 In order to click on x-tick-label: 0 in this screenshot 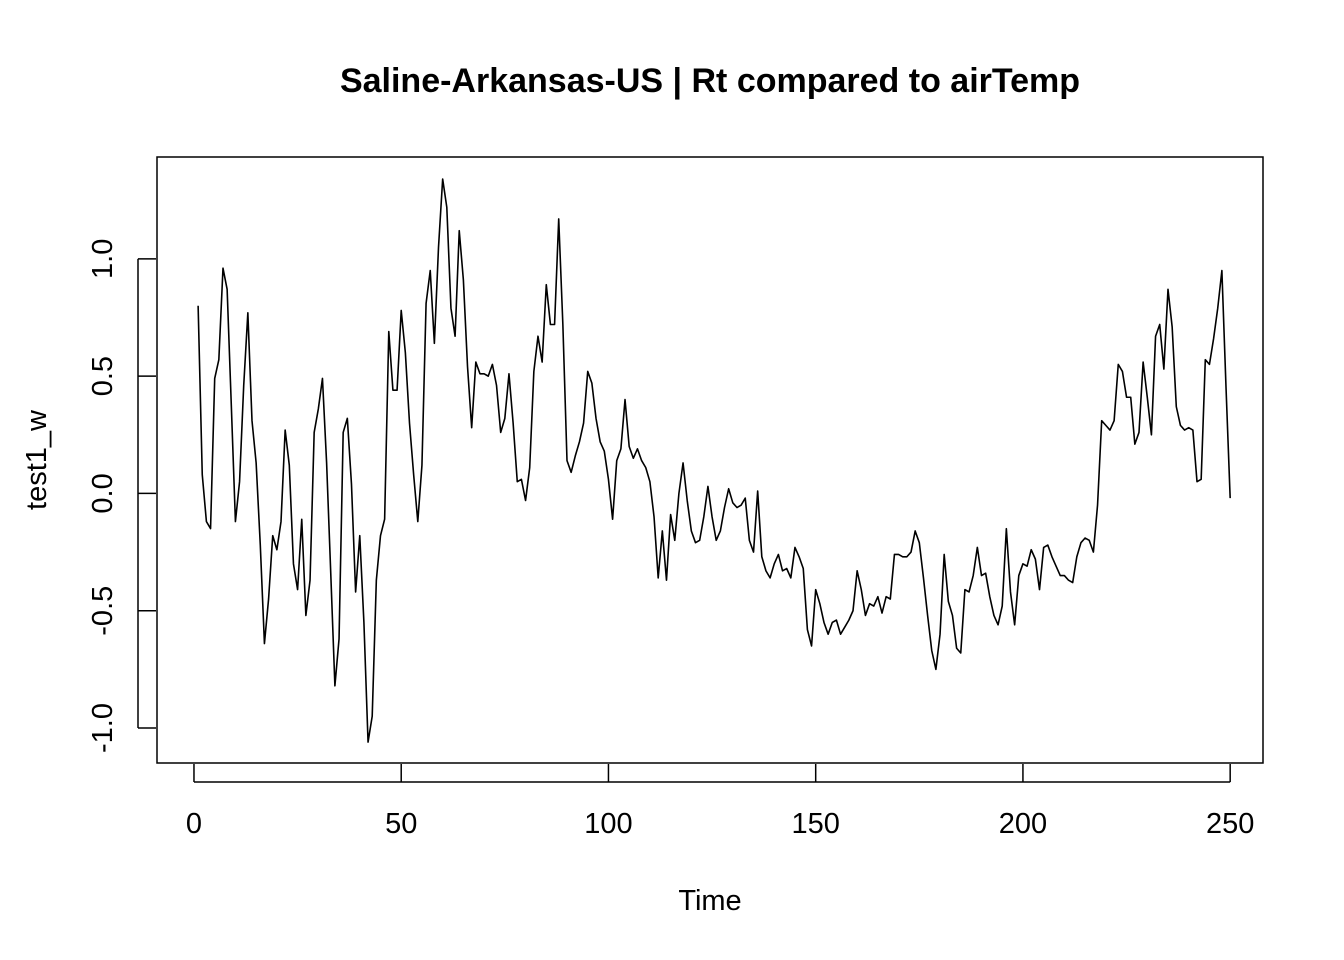, I will do `click(194, 824)`.